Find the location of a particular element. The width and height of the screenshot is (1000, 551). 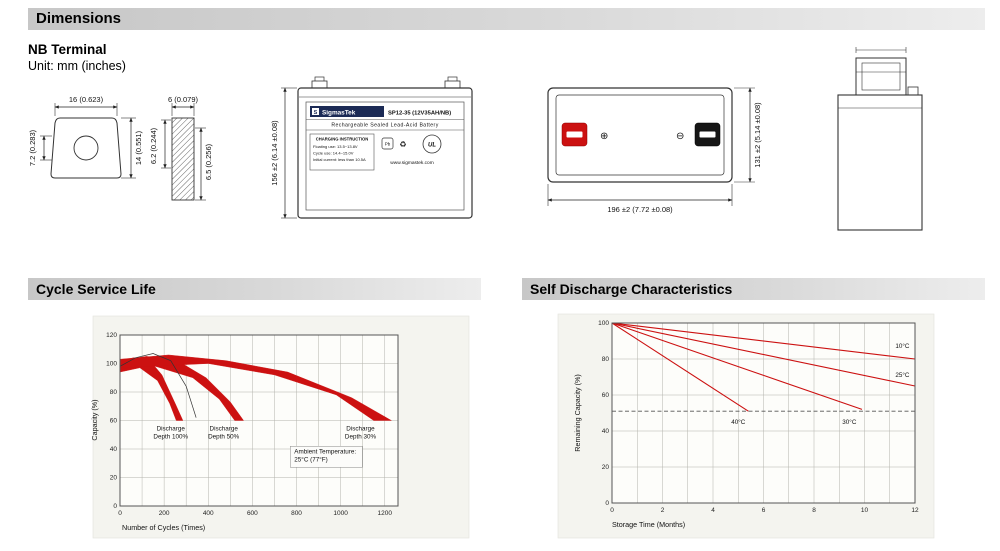

cycle-service-life-header: Cycle Service Life is located at coordinates (254, 289).